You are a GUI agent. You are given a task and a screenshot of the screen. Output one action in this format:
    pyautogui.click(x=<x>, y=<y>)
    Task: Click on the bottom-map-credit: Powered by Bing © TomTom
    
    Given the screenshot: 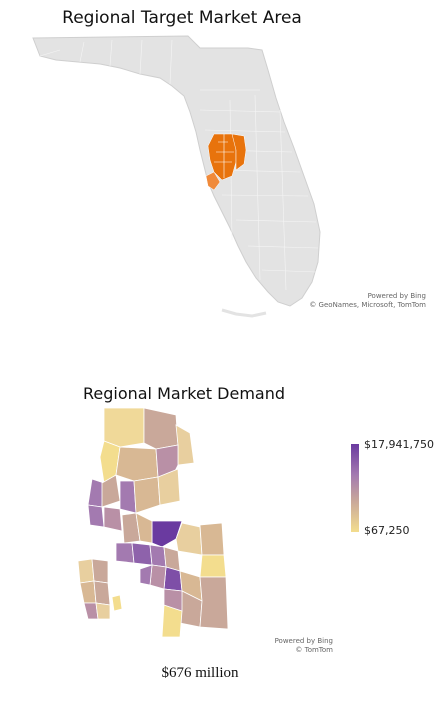 What is the action you would take?
    pyautogui.click(x=304, y=646)
    